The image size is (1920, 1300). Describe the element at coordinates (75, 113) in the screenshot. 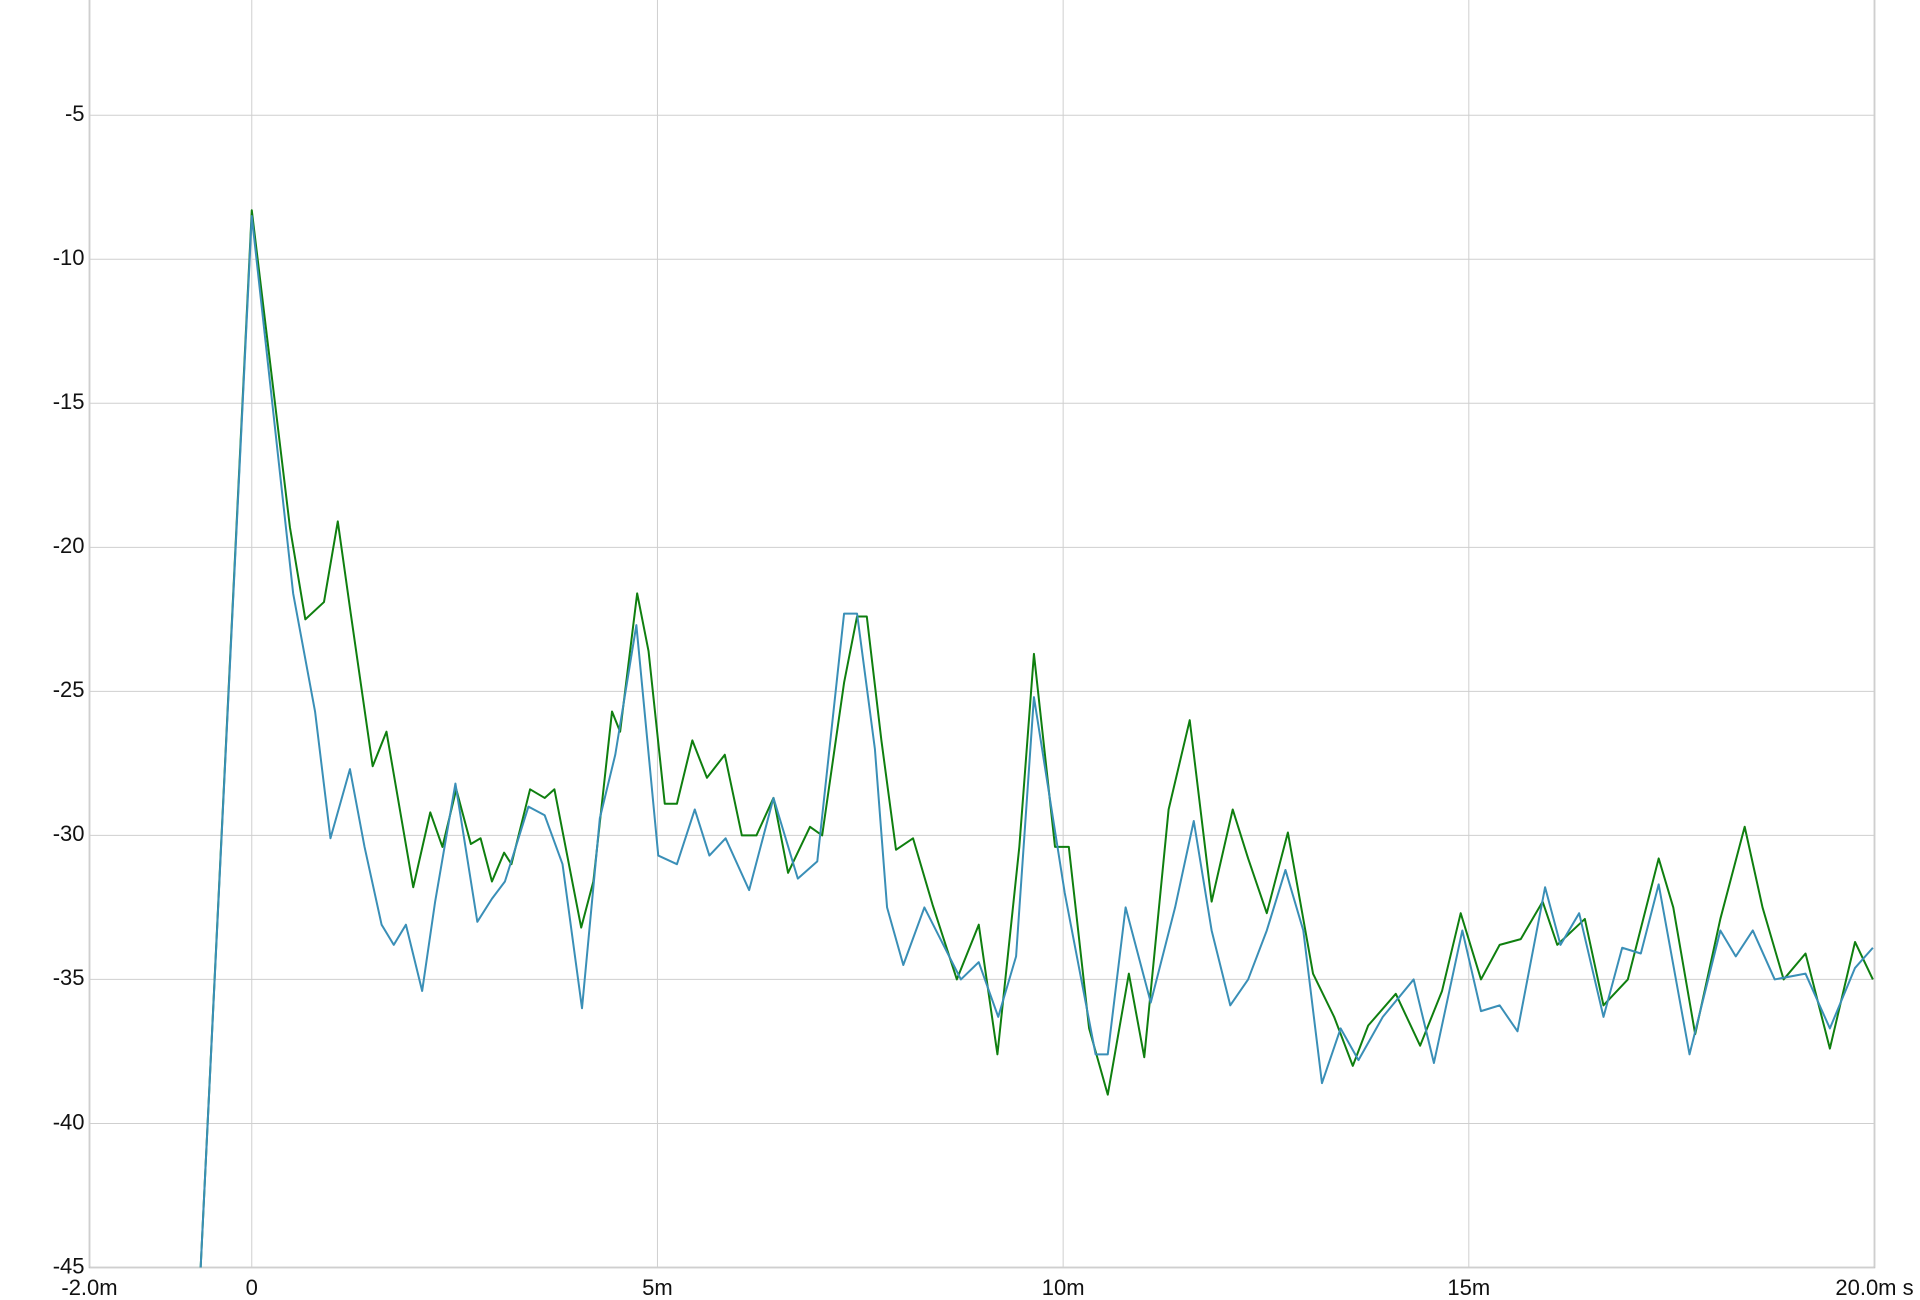

I see `y-tick-label: -5` at that location.